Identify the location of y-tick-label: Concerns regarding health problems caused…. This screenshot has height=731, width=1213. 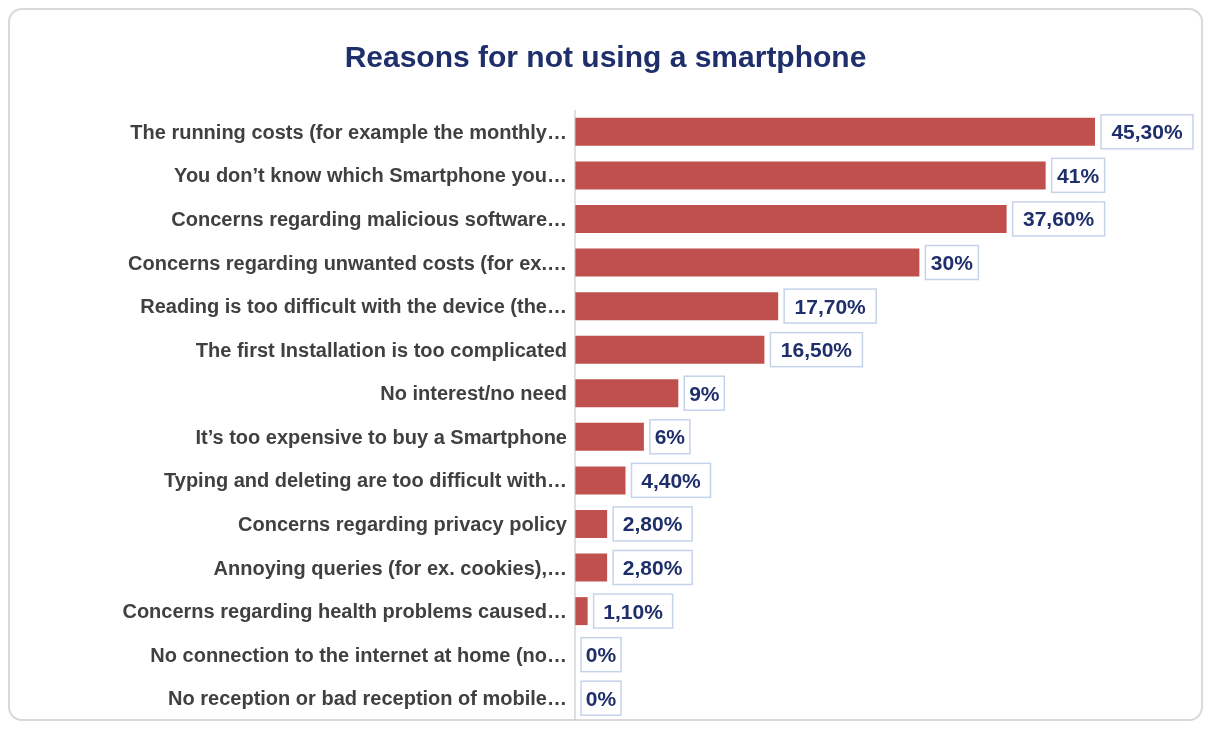
(344, 611).